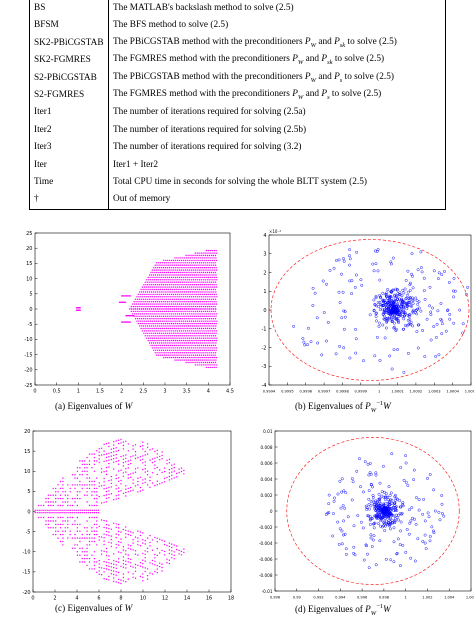  Describe the element at coordinates (26, 553) in the screenshot. I see `y-tick-label: -10` at that location.